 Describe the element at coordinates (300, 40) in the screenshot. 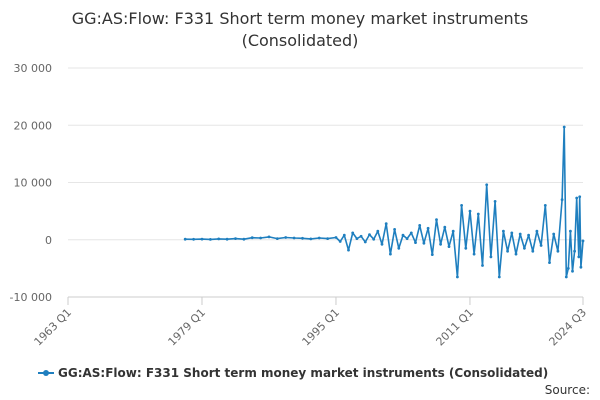

I see `chart-title-line-2: (Consolidated)` at that location.